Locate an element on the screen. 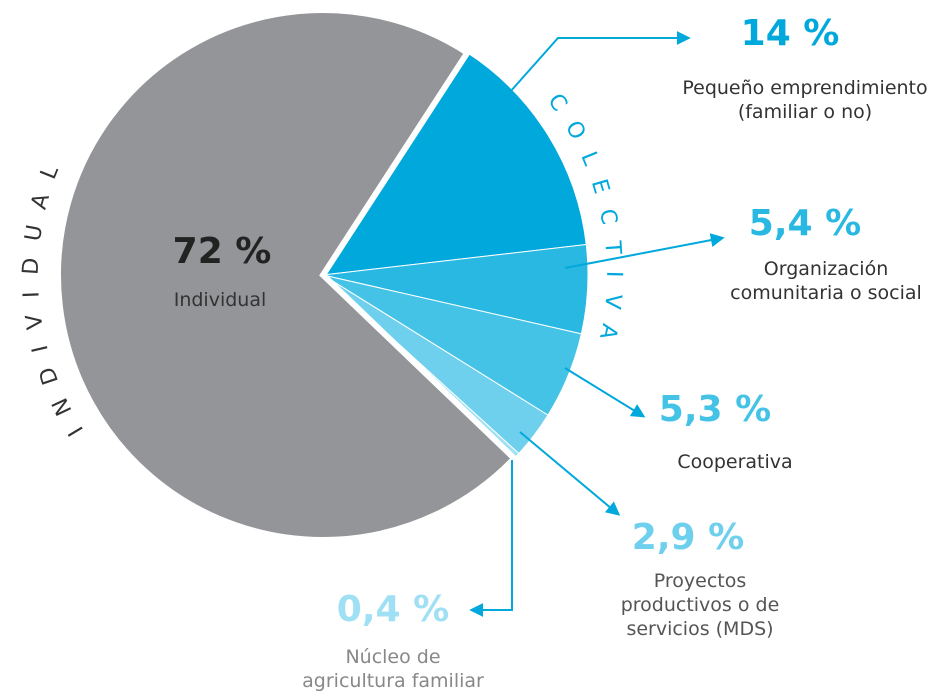 The height and width of the screenshot is (697, 945). category-label: Individual is located at coordinates (220, 300).